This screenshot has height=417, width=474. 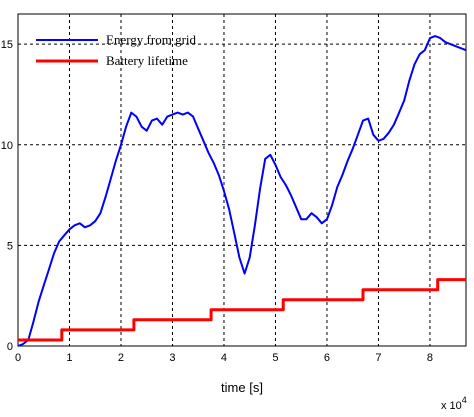 What do you see at coordinates (454, 403) in the screenshot?
I see `x-multiplier-label: x 104` at bounding box center [454, 403].